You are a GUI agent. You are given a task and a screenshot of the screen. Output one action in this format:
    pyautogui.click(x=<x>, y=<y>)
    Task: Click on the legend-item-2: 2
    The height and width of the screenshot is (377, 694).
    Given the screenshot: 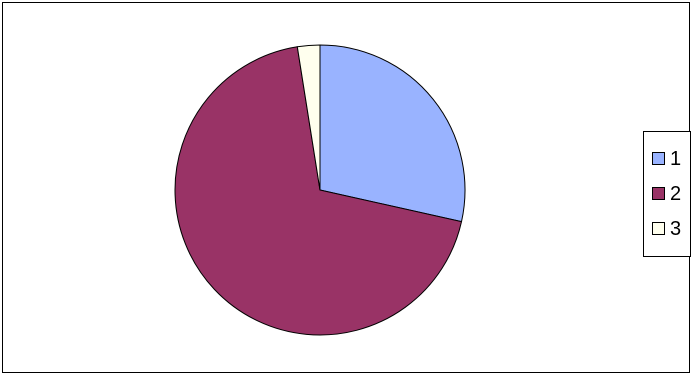 What is the action you would take?
    pyautogui.click(x=667, y=193)
    